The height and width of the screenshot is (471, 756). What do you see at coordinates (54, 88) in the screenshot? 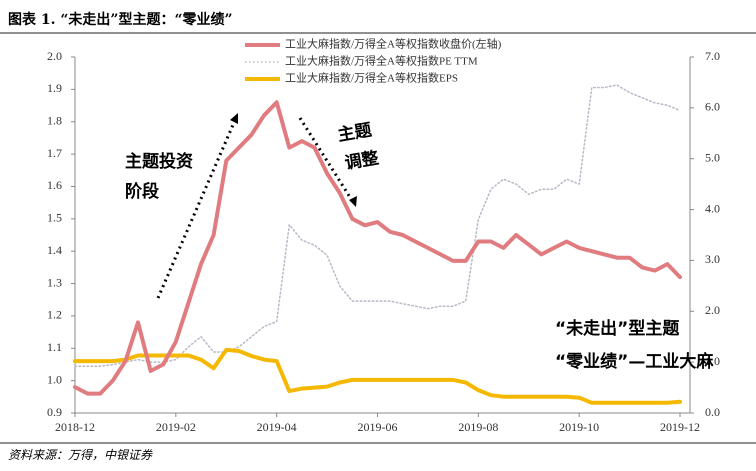
I see `y-tick-label: 1.9` at bounding box center [54, 88].